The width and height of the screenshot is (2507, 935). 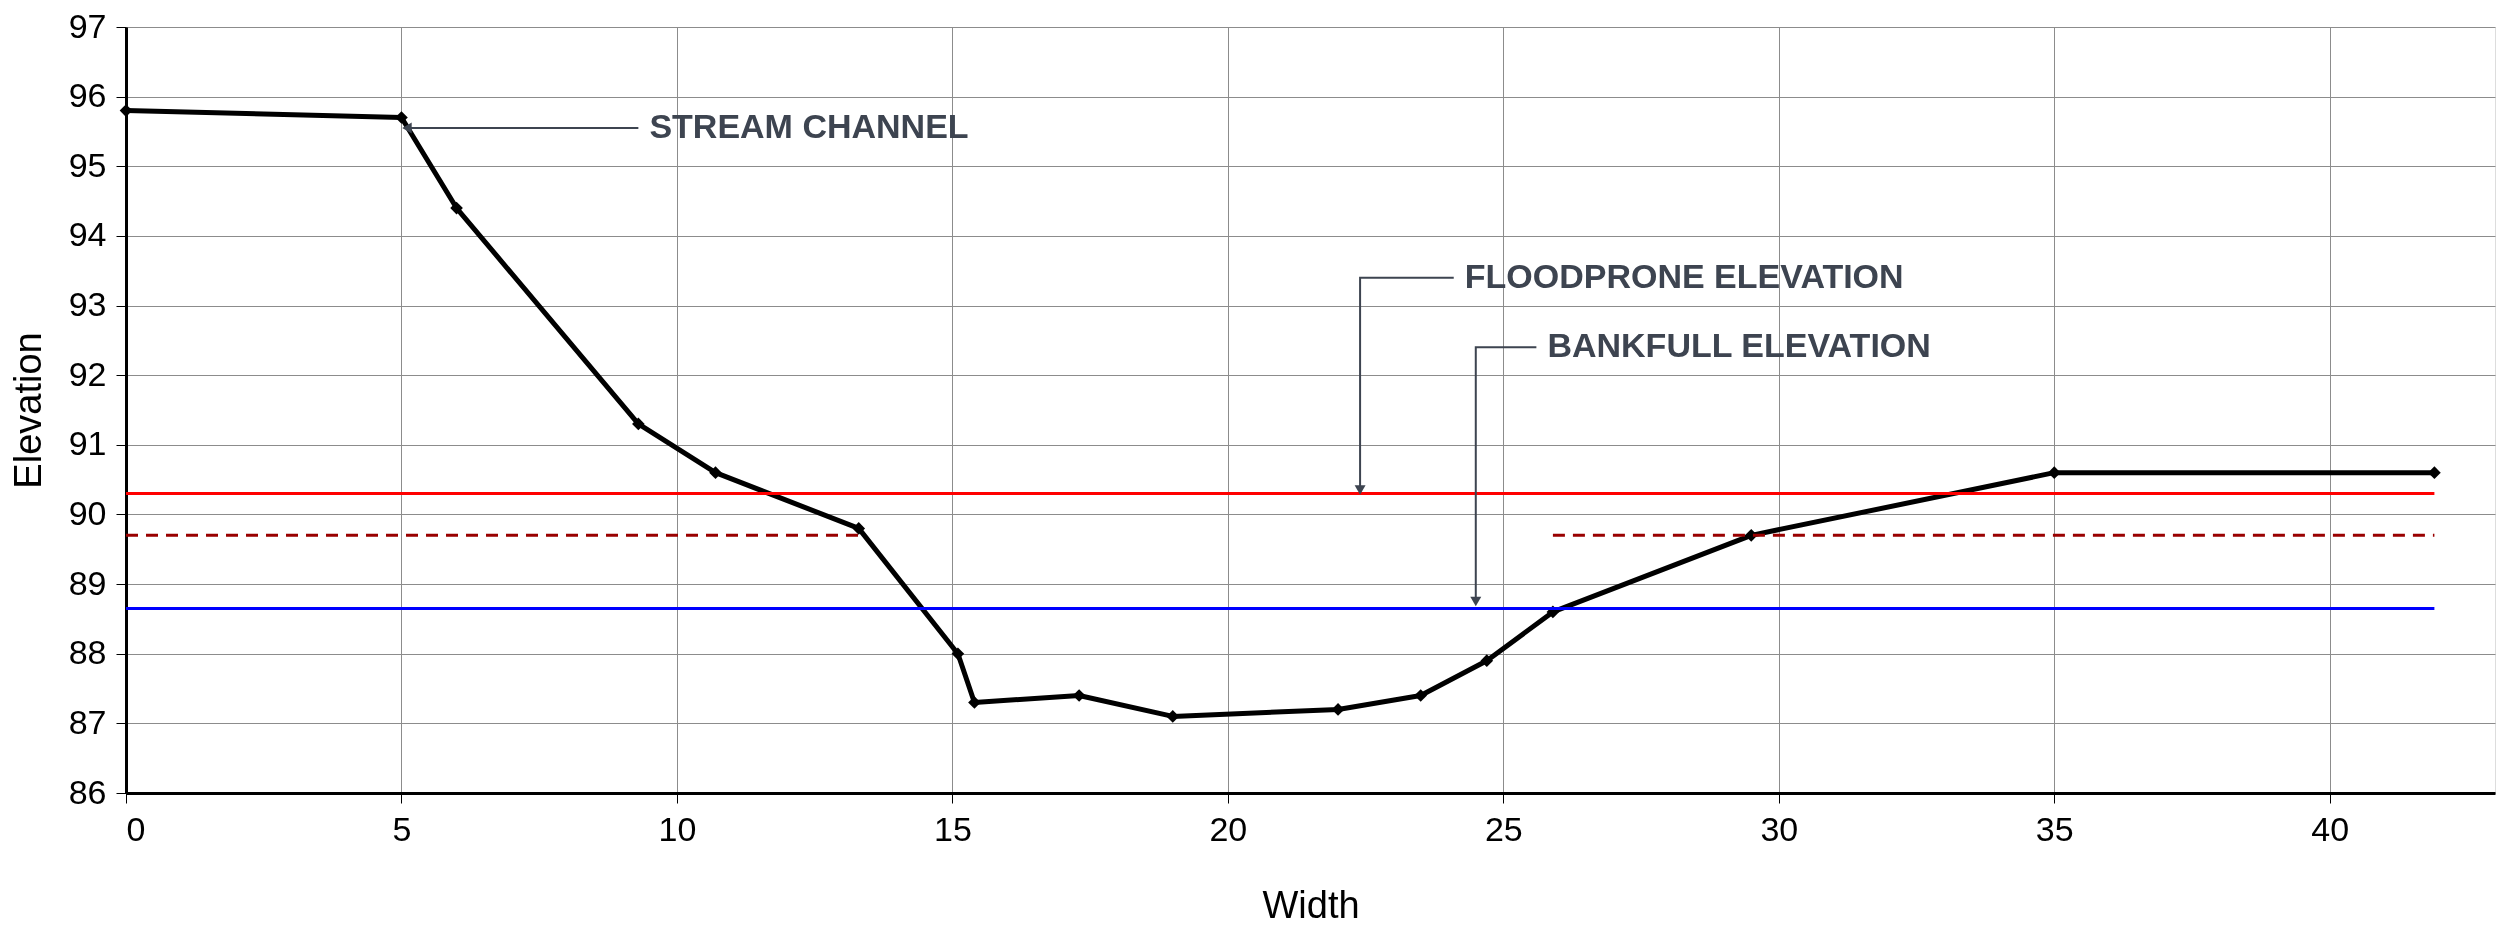 What do you see at coordinates (952, 828) in the screenshot?
I see `x-tick-label: 15` at bounding box center [952, 828].